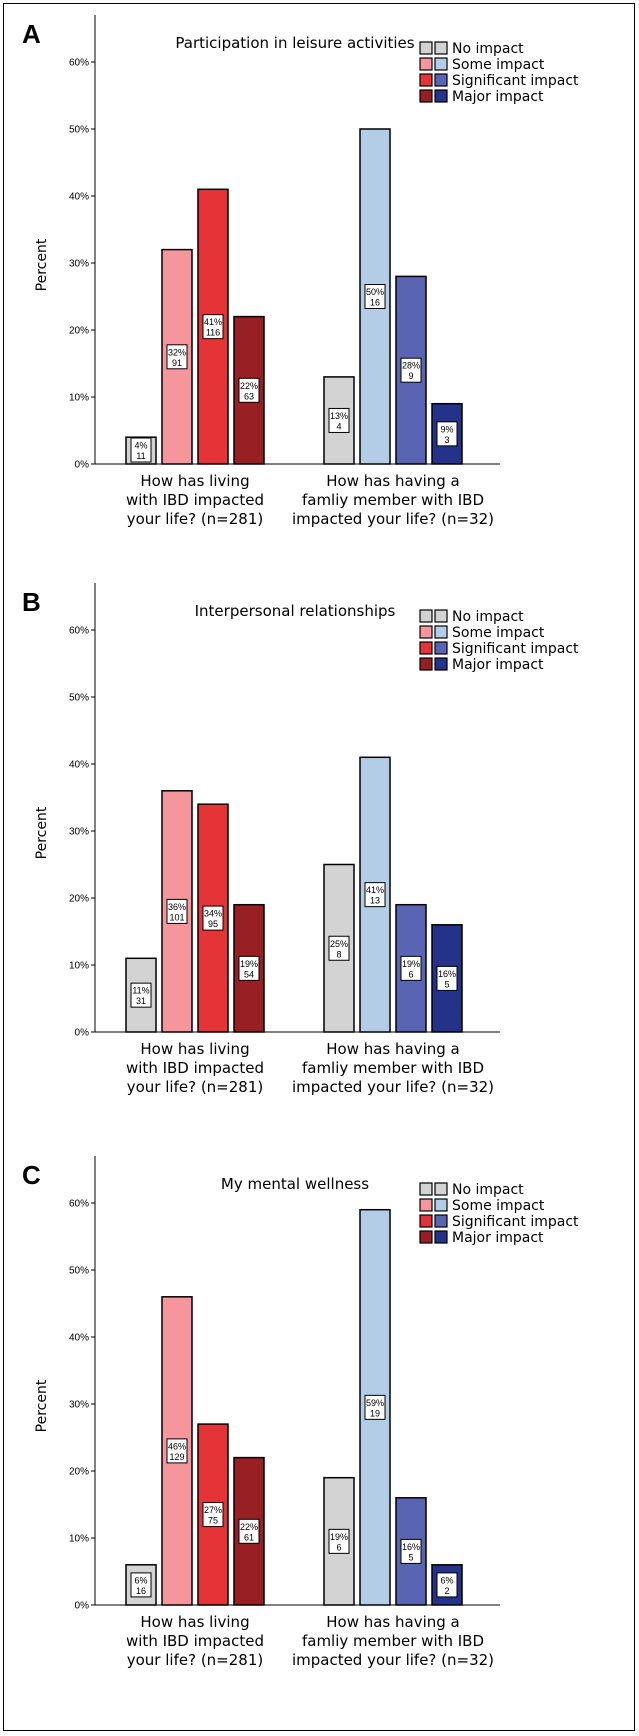 The width and height of the screenshot is (639, 1736). What do you see at coordinates (375, 901) in the screenshot?
I see `data-label-count: 13` at bounding box center [375, 901].